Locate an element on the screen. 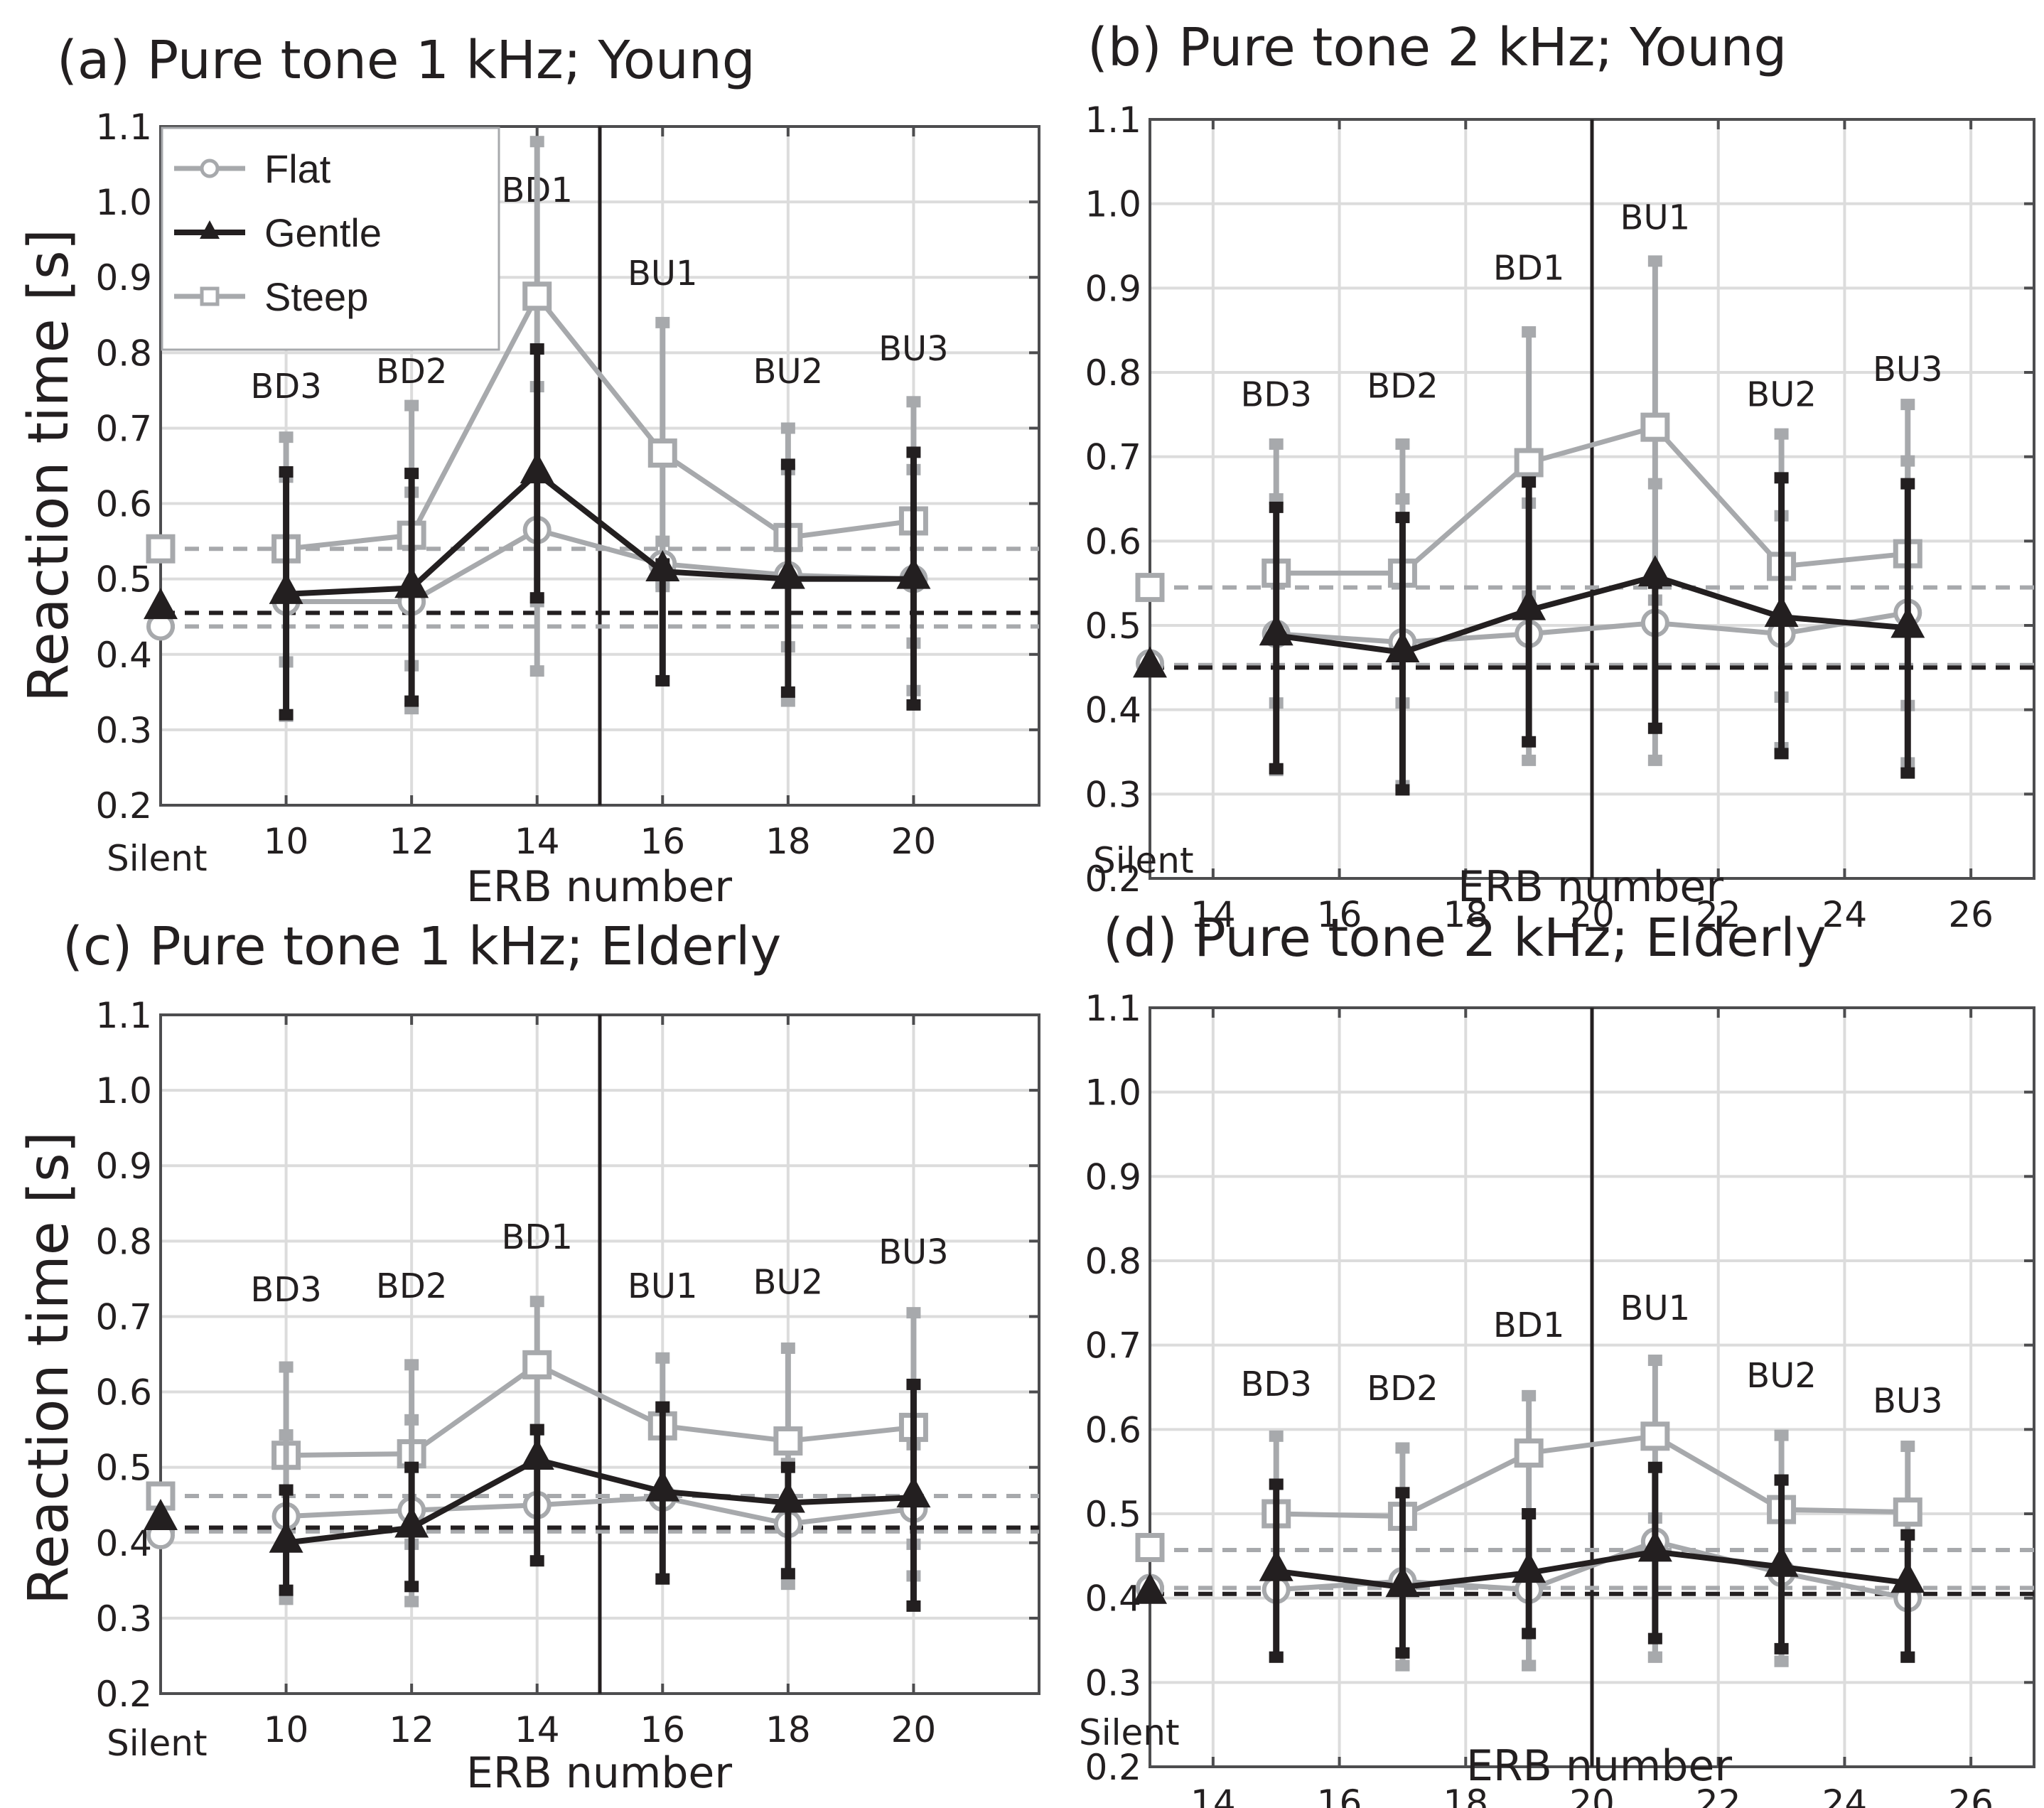 The image size is (2044, 1808). y-tick-label: 1.1 is located at coordinates (123, 1015).